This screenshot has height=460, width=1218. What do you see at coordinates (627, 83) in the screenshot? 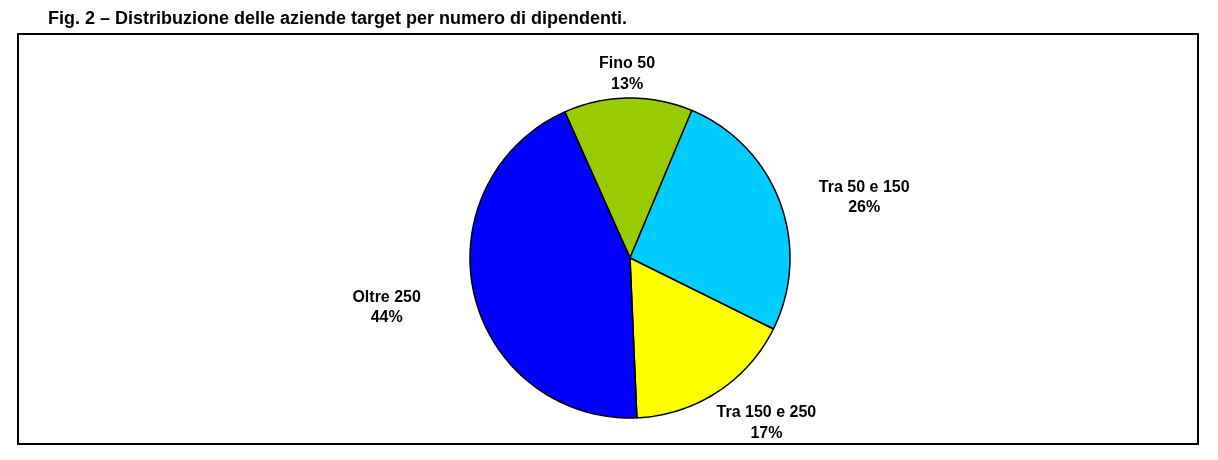
I see `data-label: 13%` at bounding box center [627, 83].